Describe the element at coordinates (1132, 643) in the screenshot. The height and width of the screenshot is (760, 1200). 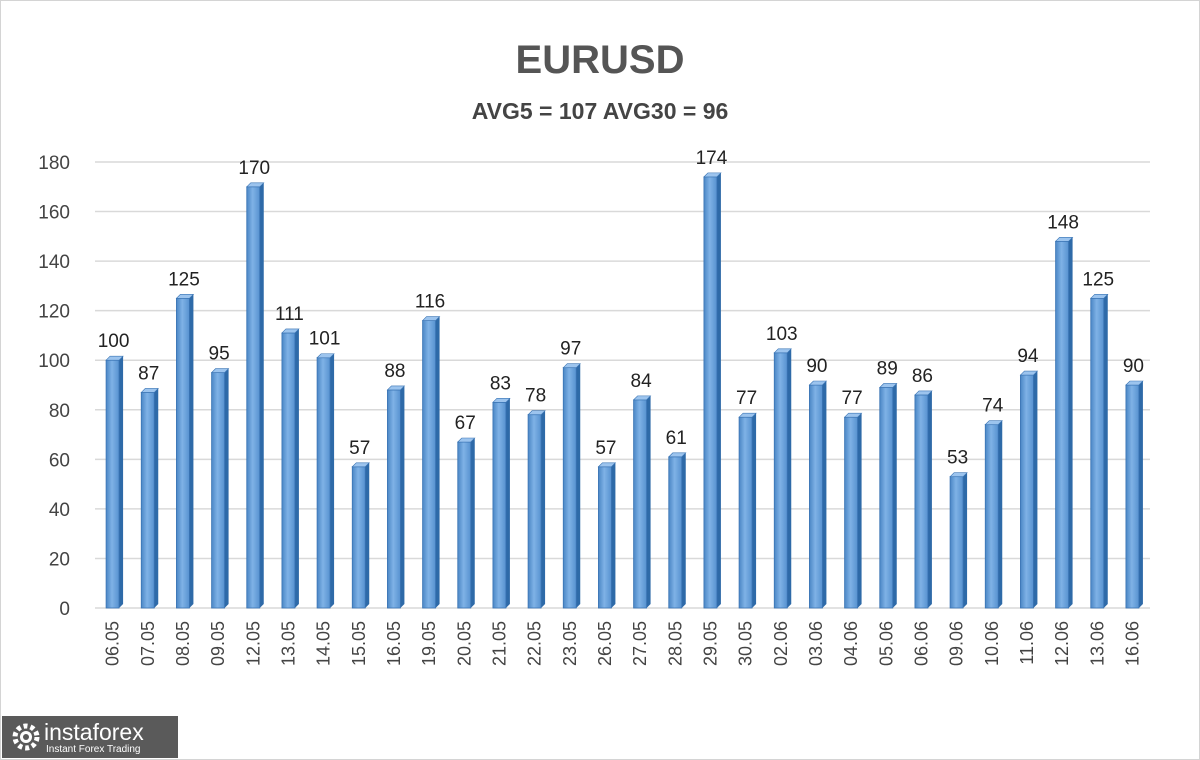
I see `x-tick-label: 16.06` at that location.